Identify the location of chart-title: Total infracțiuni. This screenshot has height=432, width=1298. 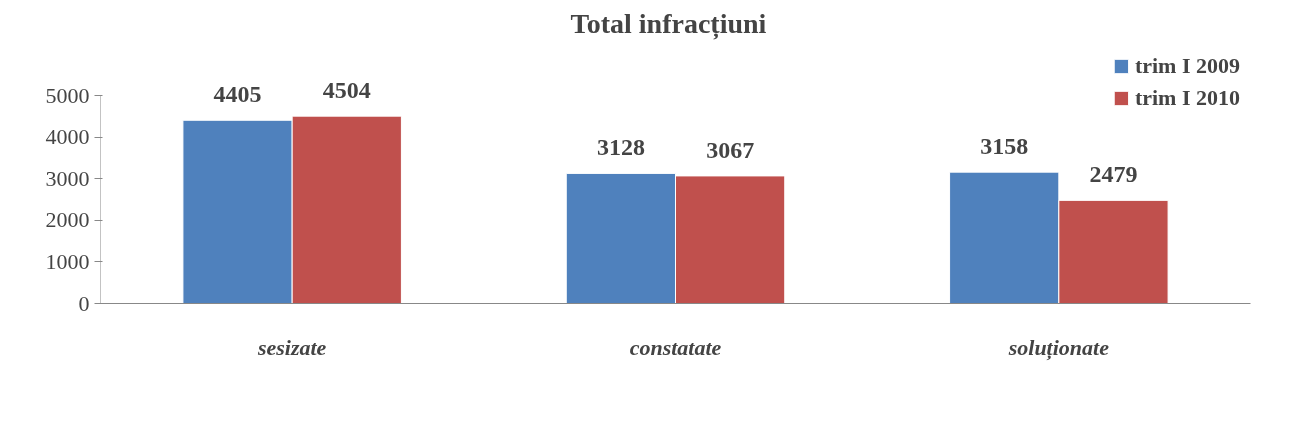
(668, 23).